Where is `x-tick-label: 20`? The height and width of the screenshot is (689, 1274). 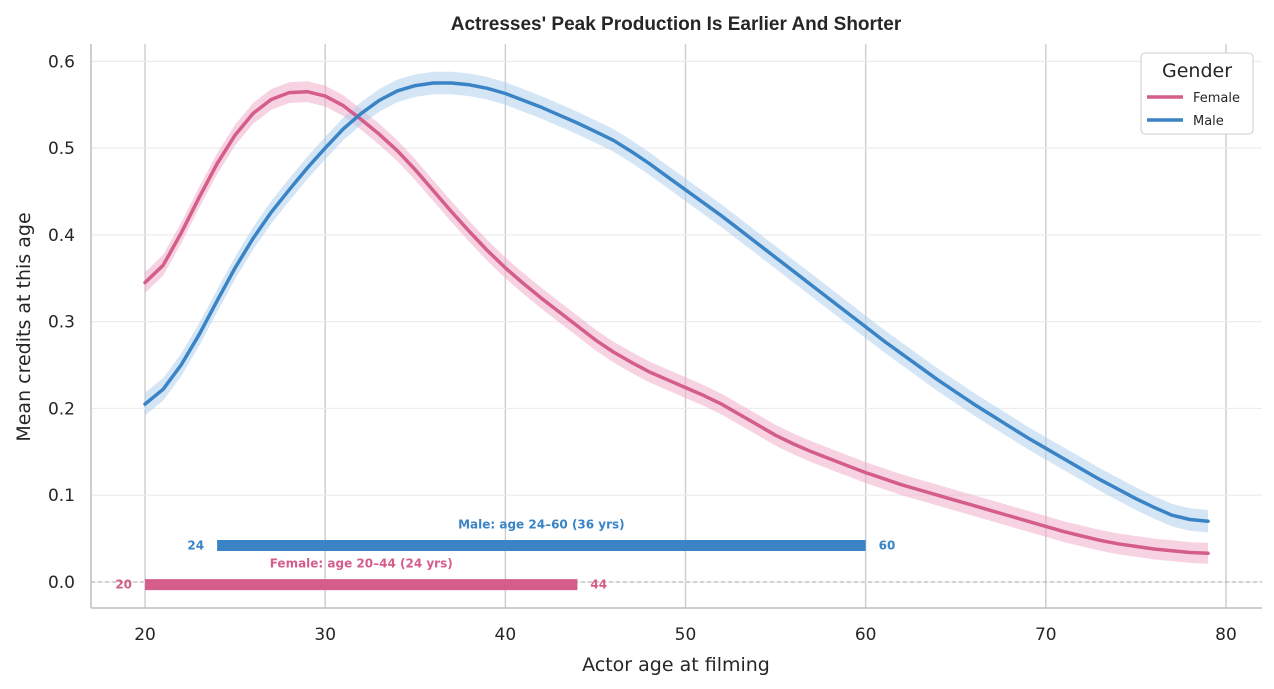 x-tick-label: 20 is located at coordinates (145, 635).